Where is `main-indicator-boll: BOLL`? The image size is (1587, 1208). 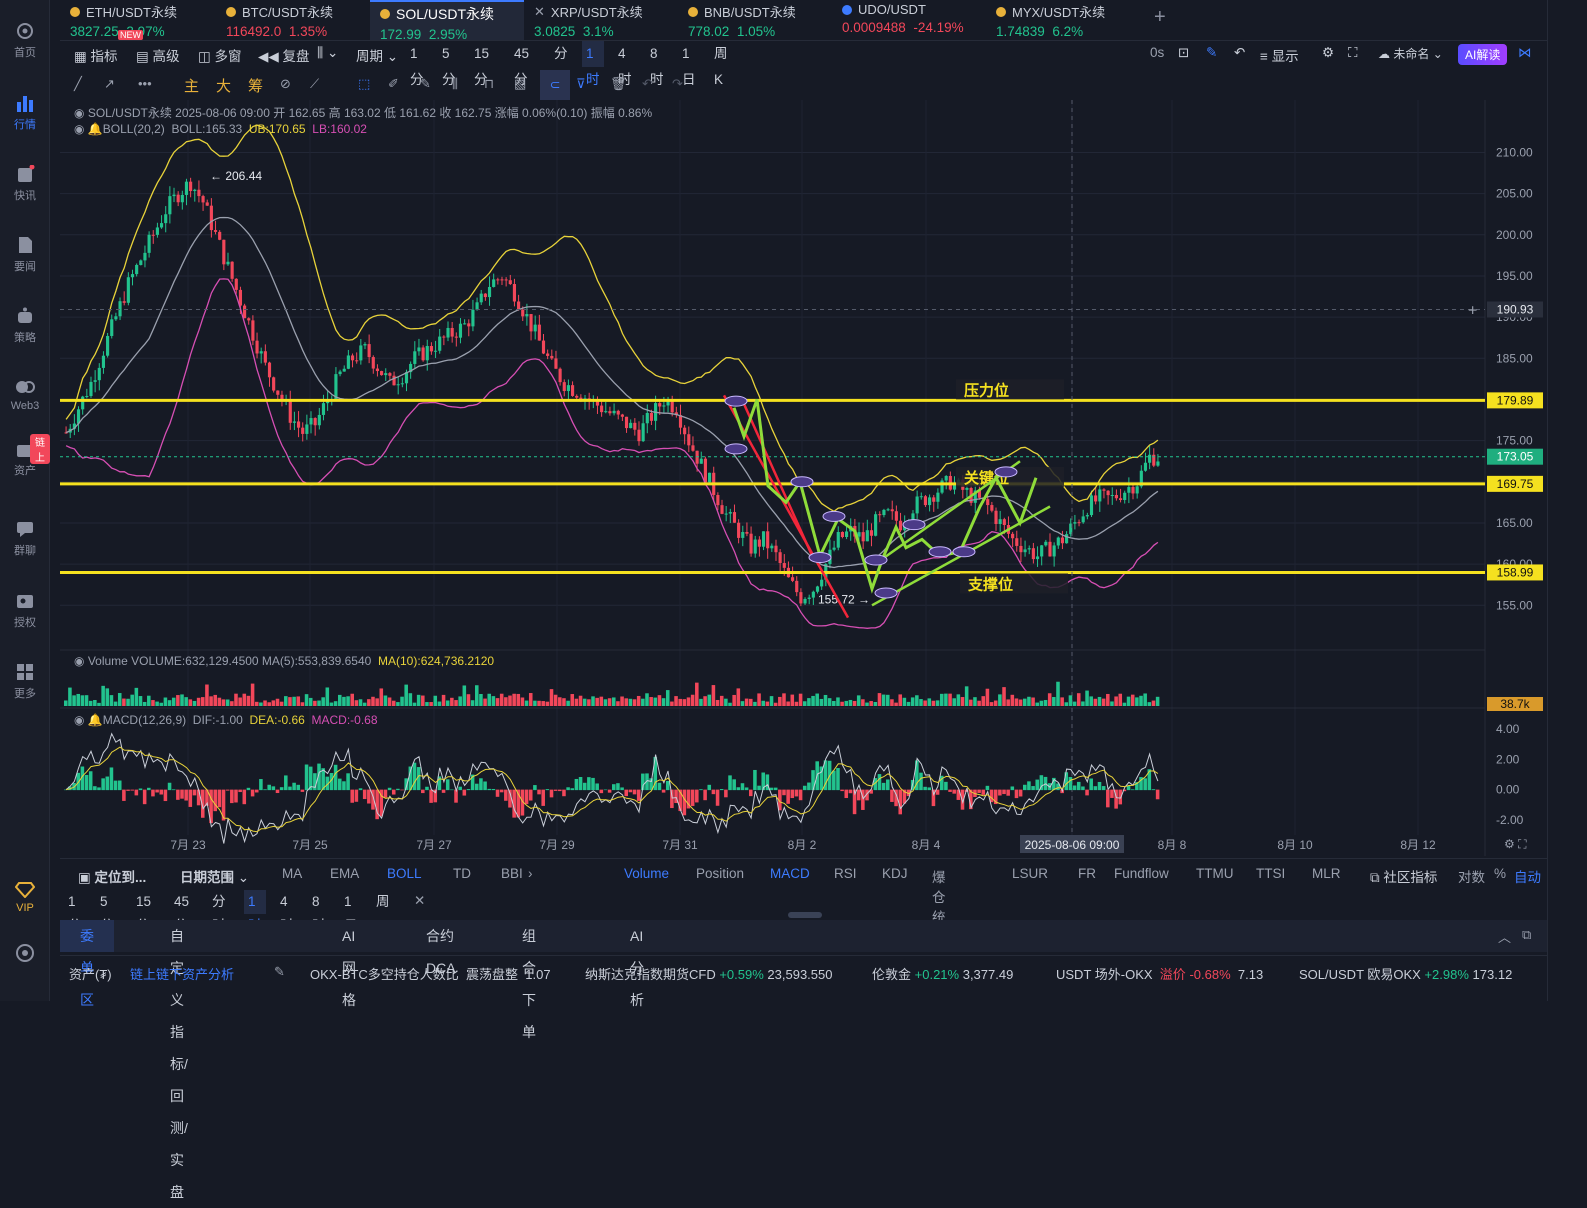 main-indicator-boll: BOLL is located at coordinates (404, 873).